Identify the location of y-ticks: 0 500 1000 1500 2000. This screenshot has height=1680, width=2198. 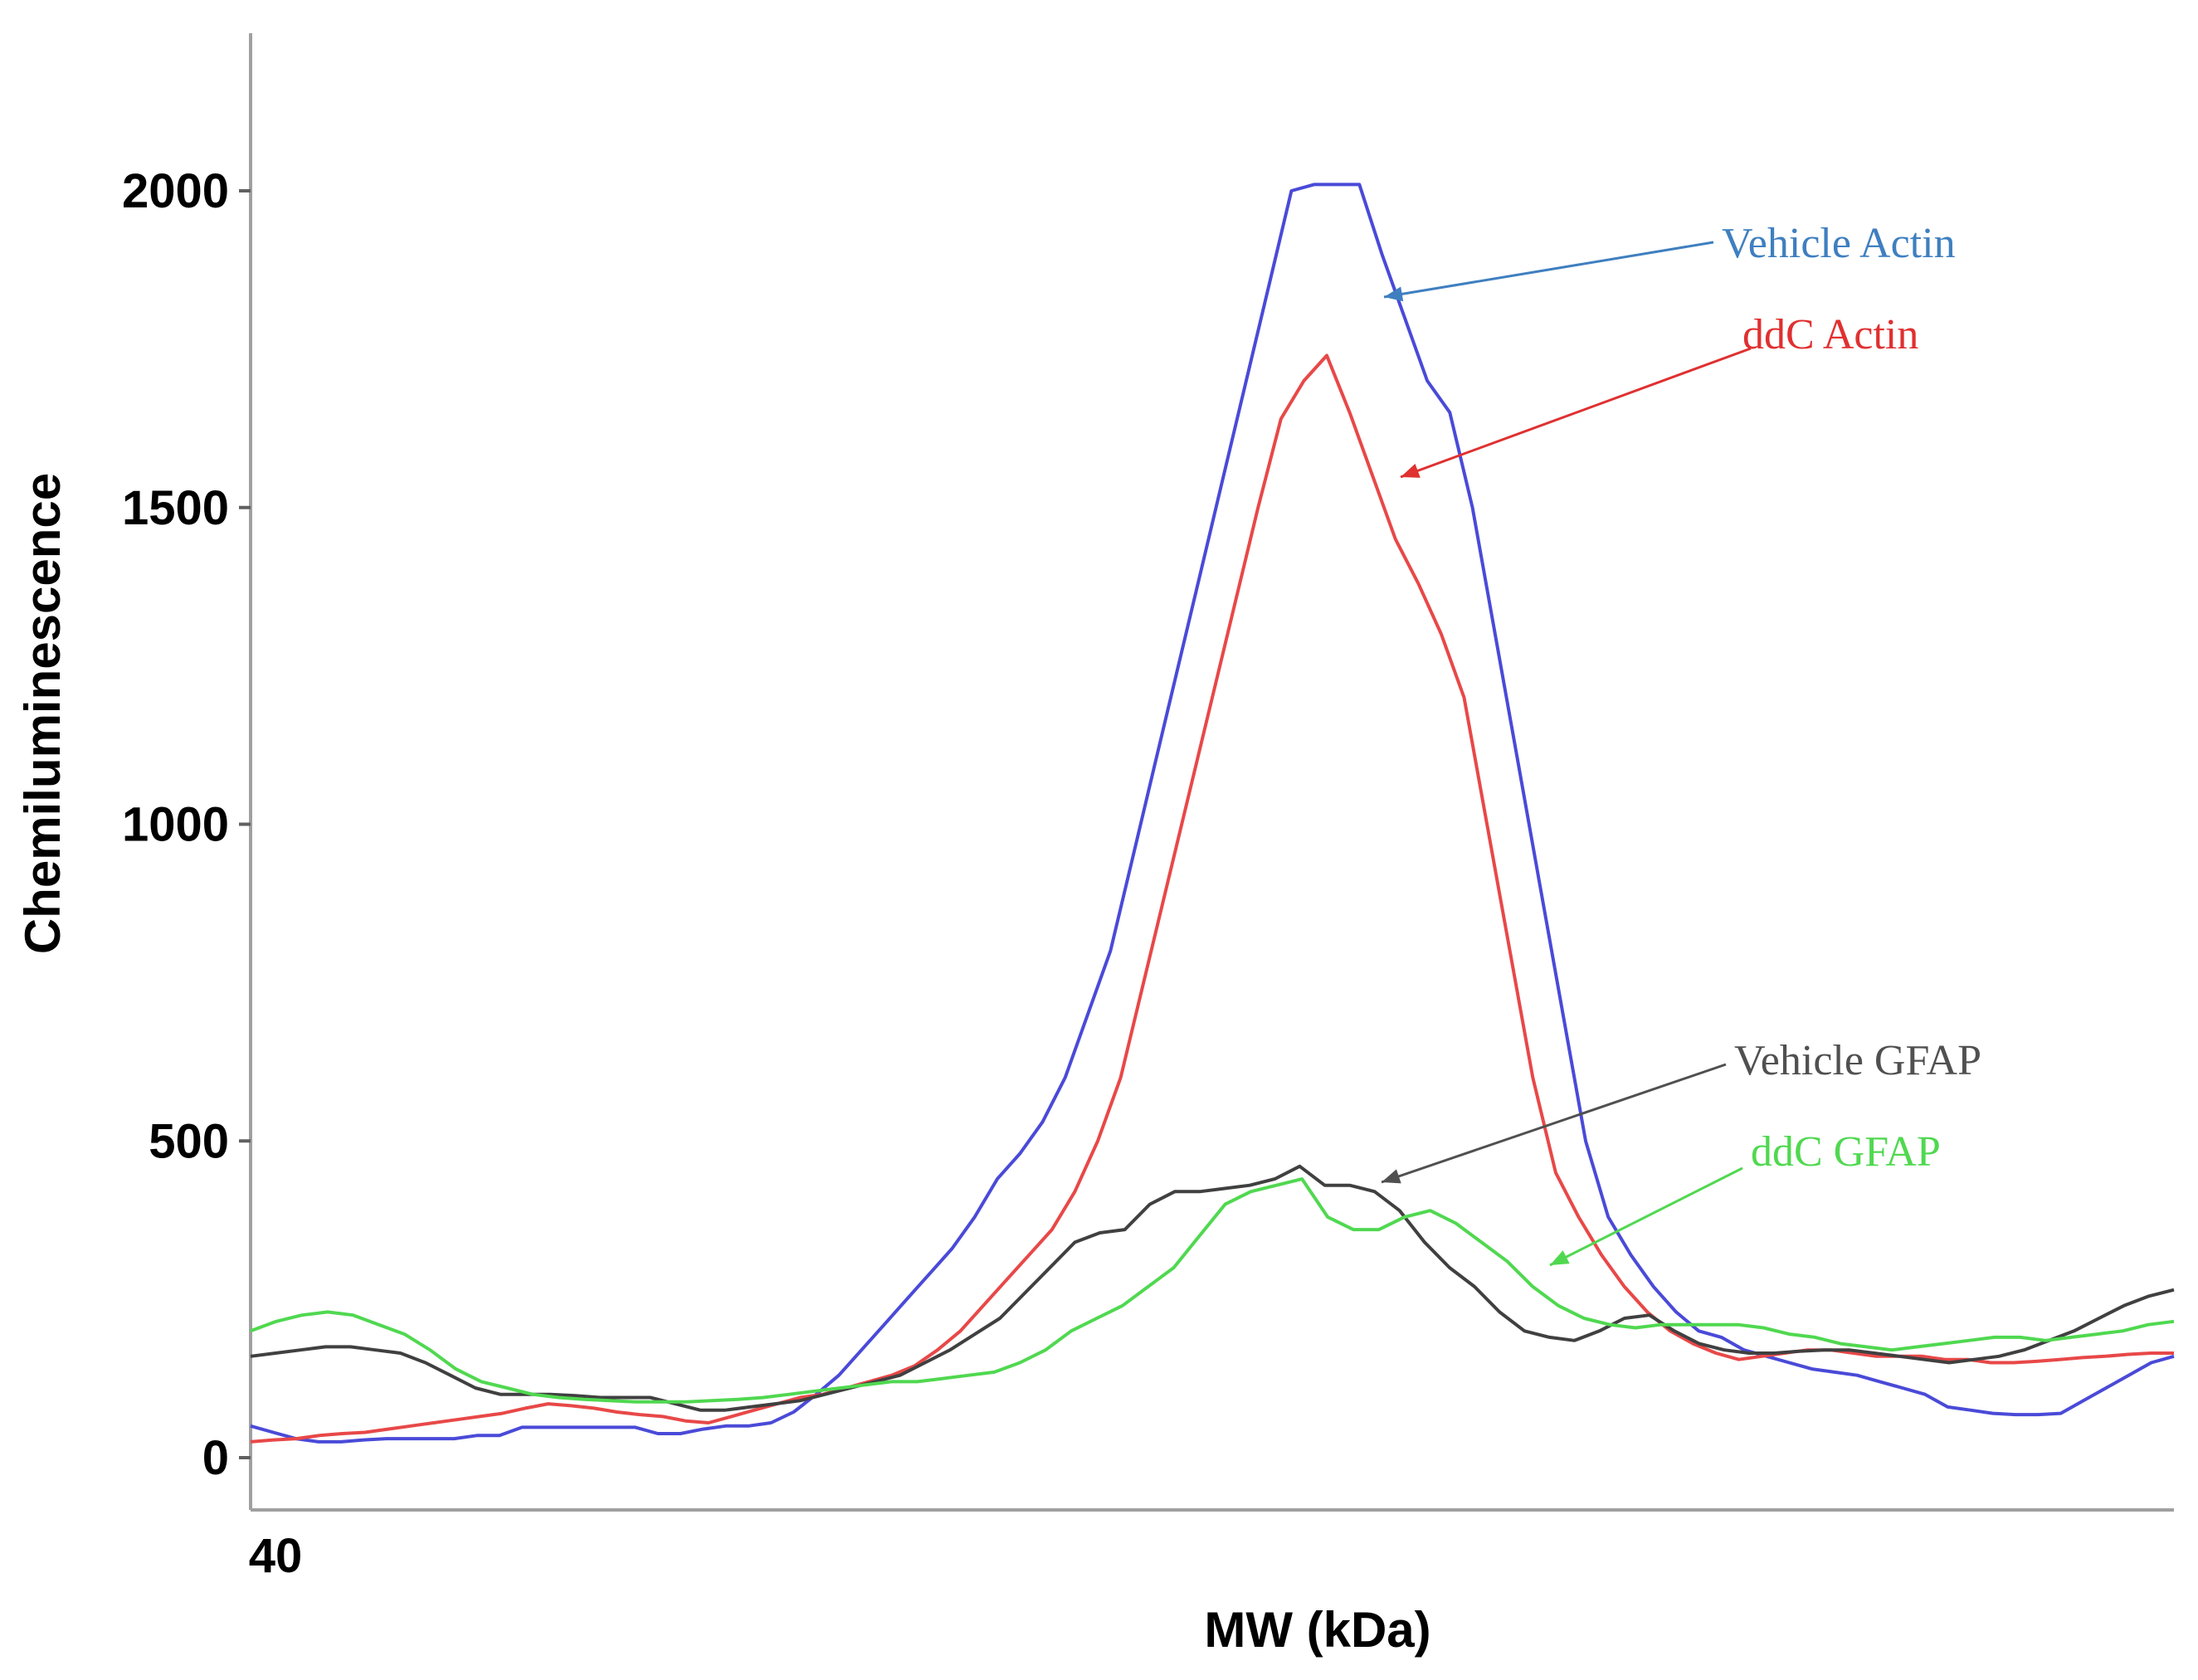
(186, 824).